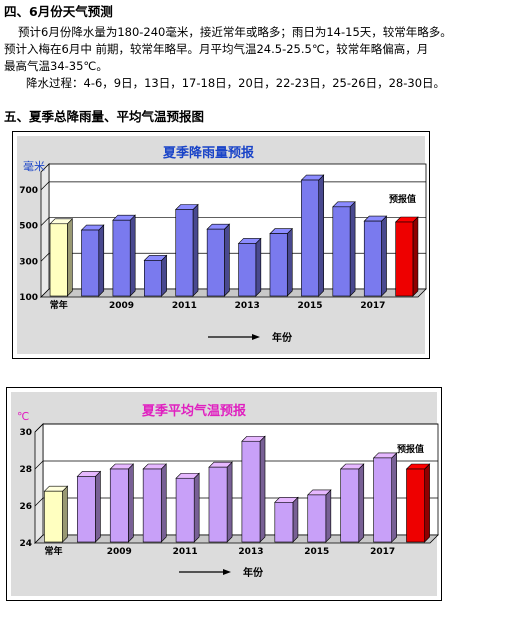 The image size is (510, 623). What do you see at coordinates (59, 305) in the screenshot?
I see `rainfall-xtick-label: 常年` at bounding box center [59, 305].